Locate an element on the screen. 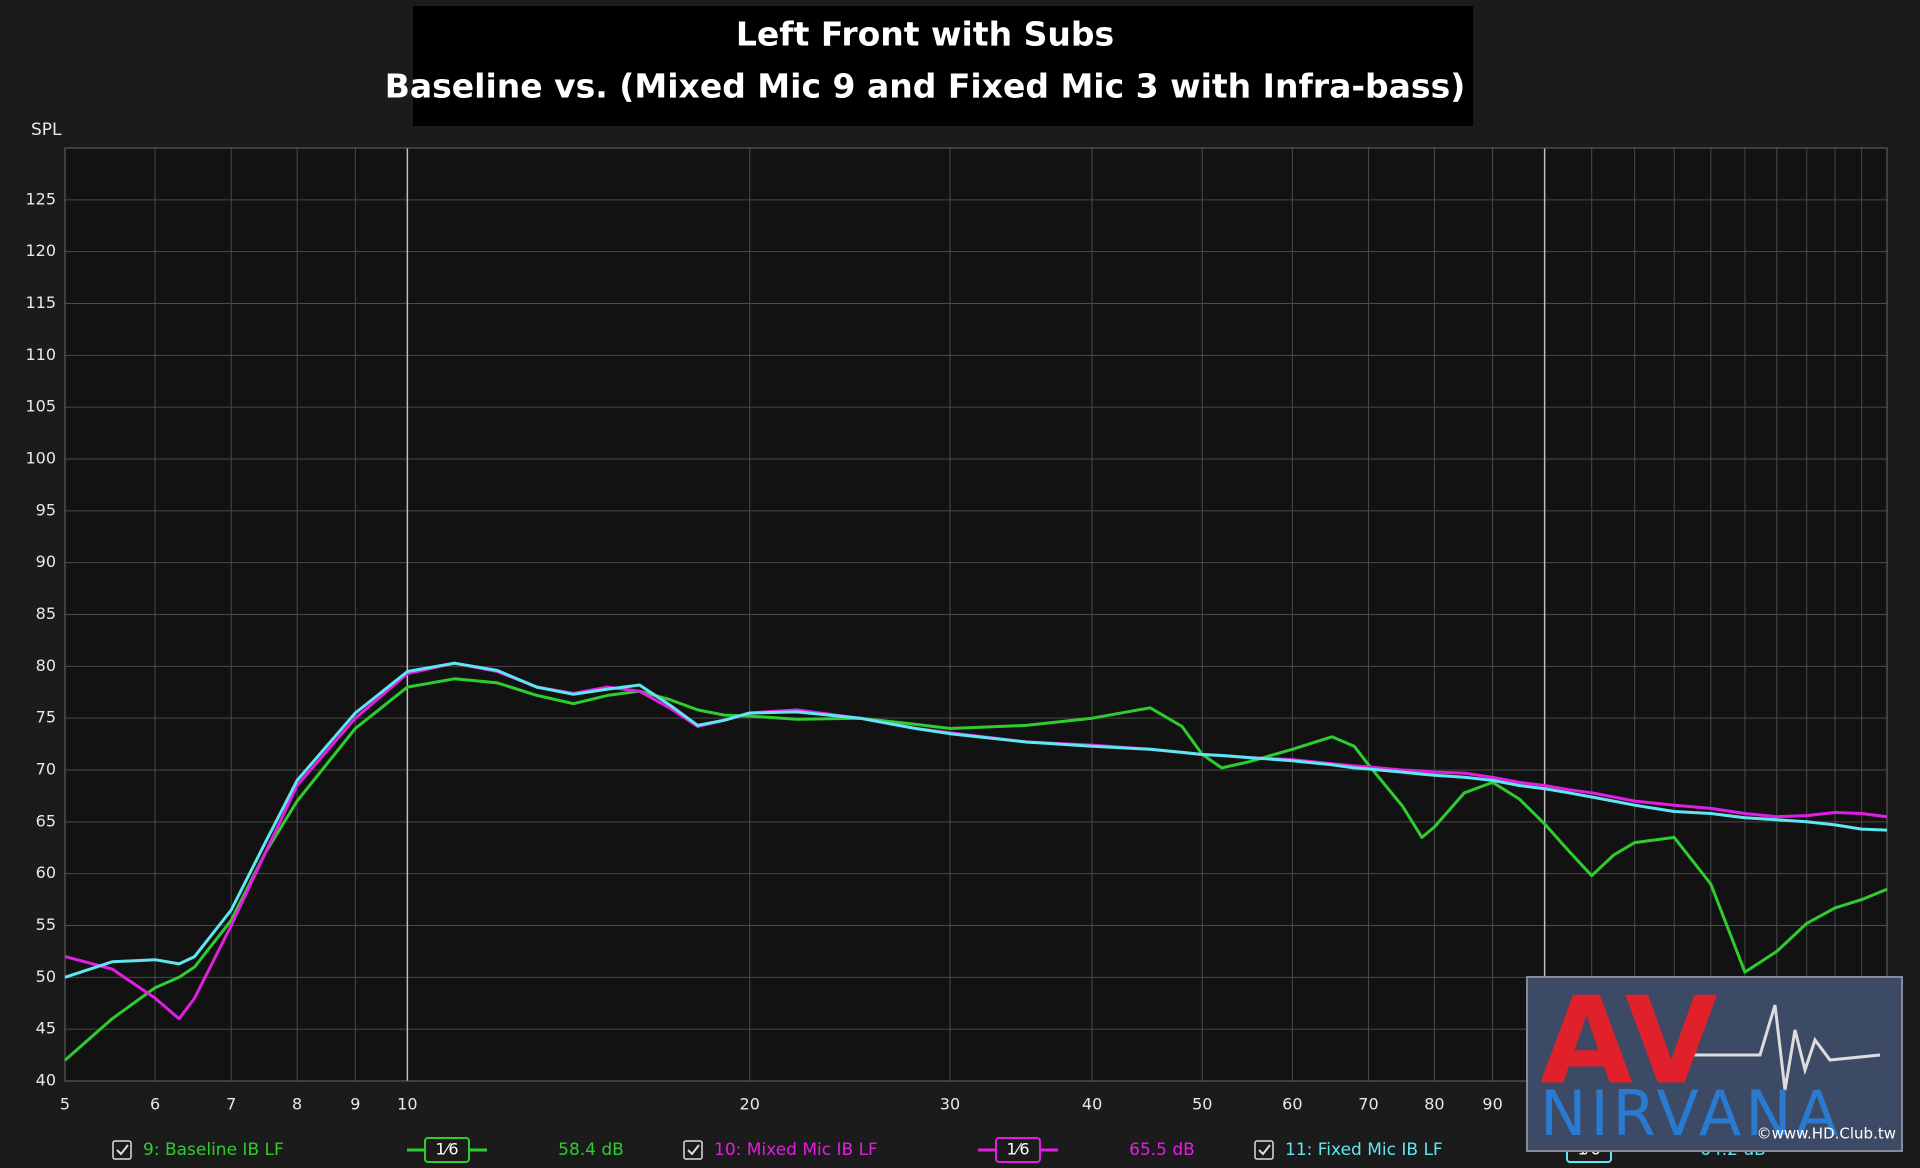 Image resolution: width=1920 pixels, height=1168 pixels. y-tick-label: 65 is located at coordinates (46, 820).